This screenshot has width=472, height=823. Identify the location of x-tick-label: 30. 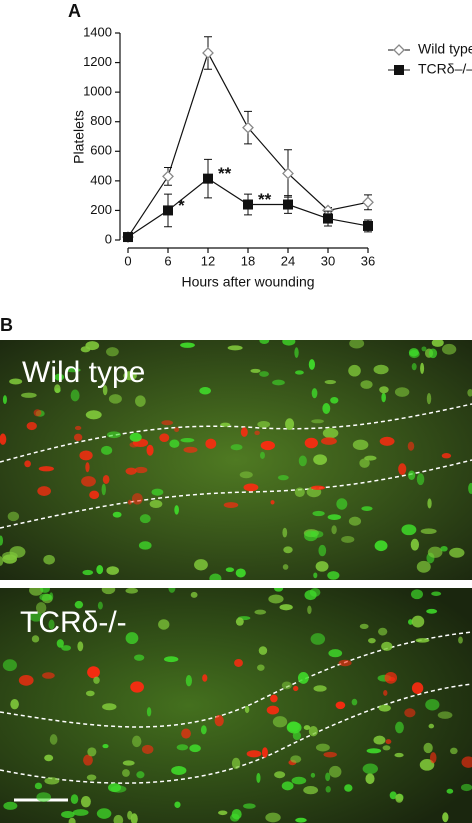
(328, 260).